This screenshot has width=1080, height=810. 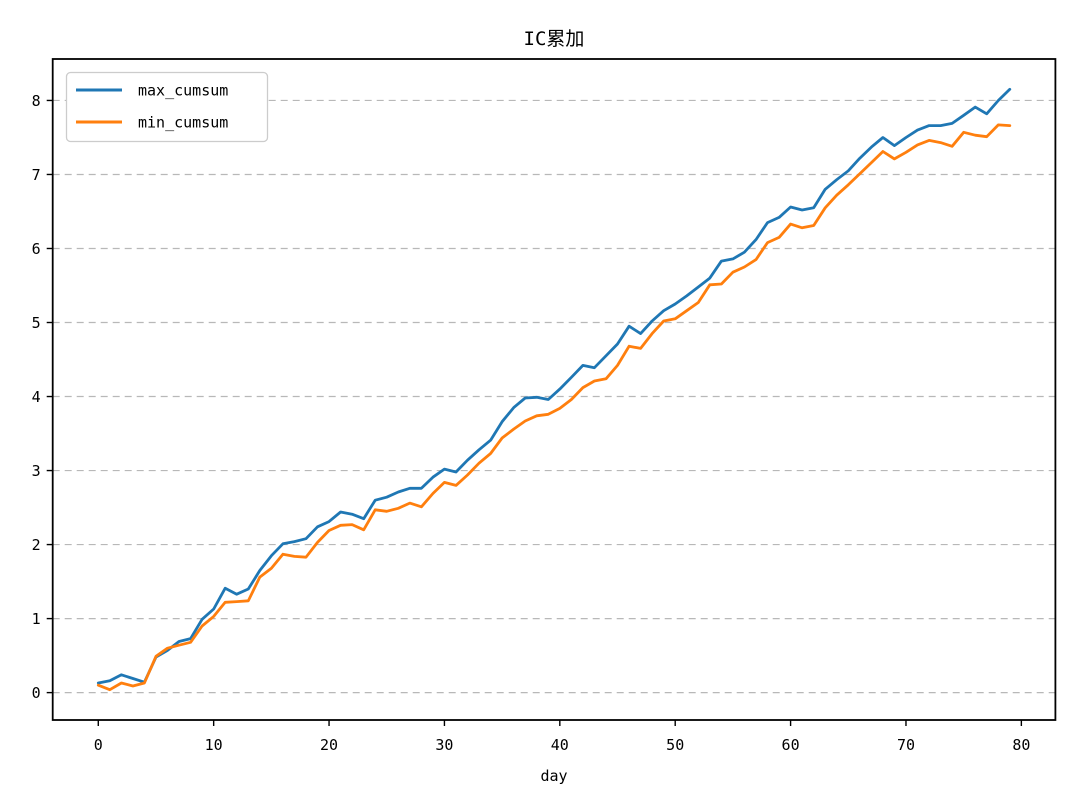 I want to click on x-tick-label-70: 70, so click(x=906, y=745).